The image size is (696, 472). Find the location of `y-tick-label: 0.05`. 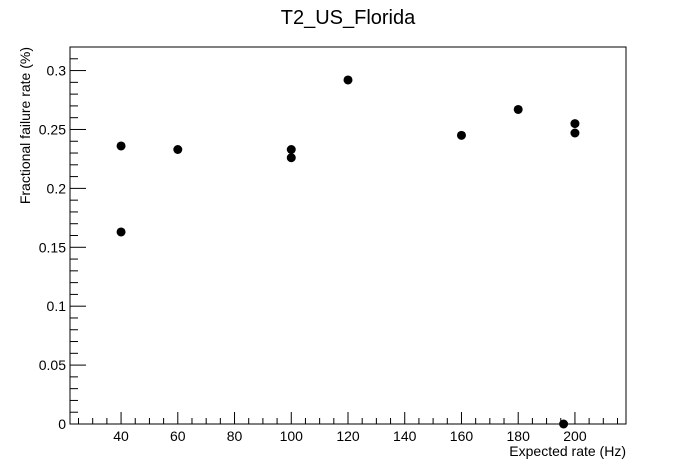

y-tick-label: 0.05 is located at coordinates (52, 365).